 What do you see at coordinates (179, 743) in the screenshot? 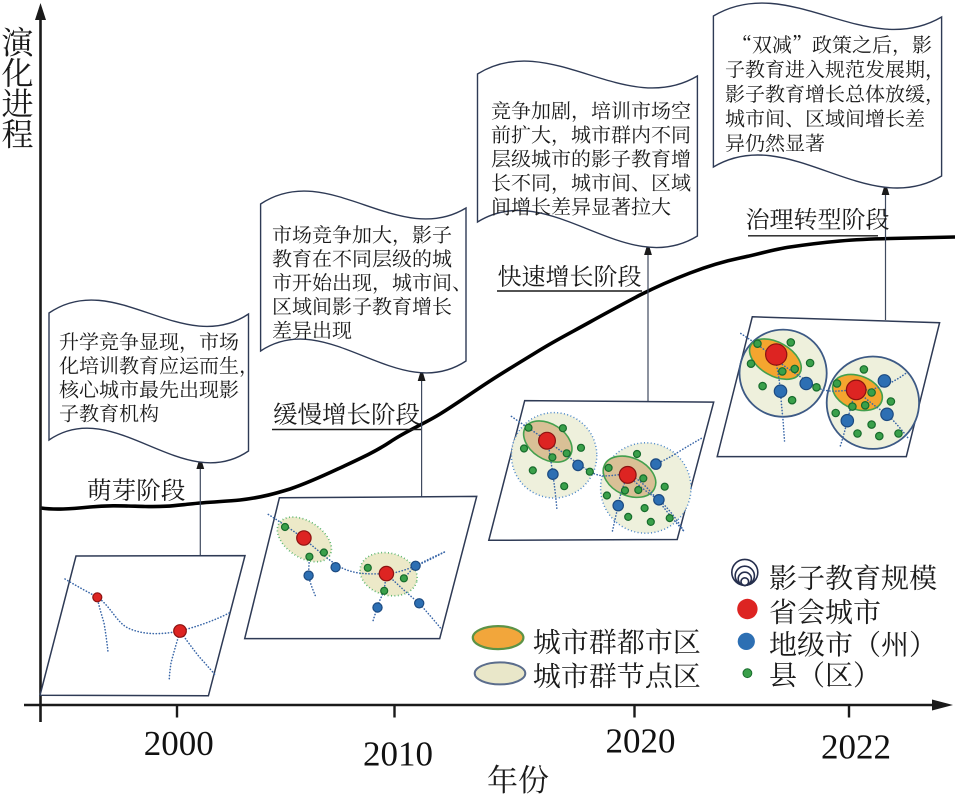
I see `svg-text: 2000` at bounding box center [179, 743].